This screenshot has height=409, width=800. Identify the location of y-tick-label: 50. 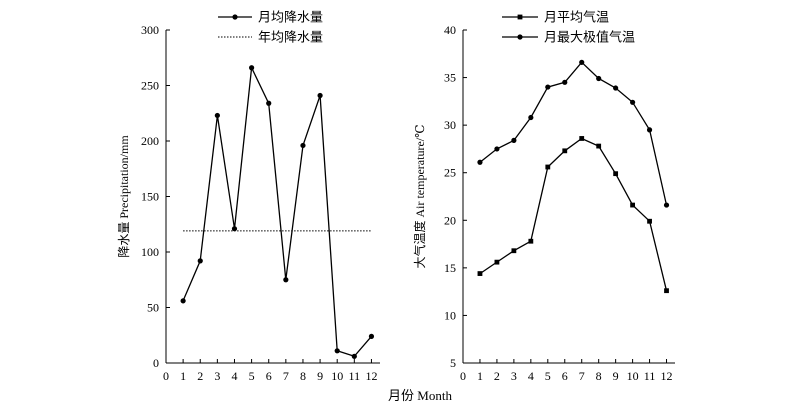
(153, 308).